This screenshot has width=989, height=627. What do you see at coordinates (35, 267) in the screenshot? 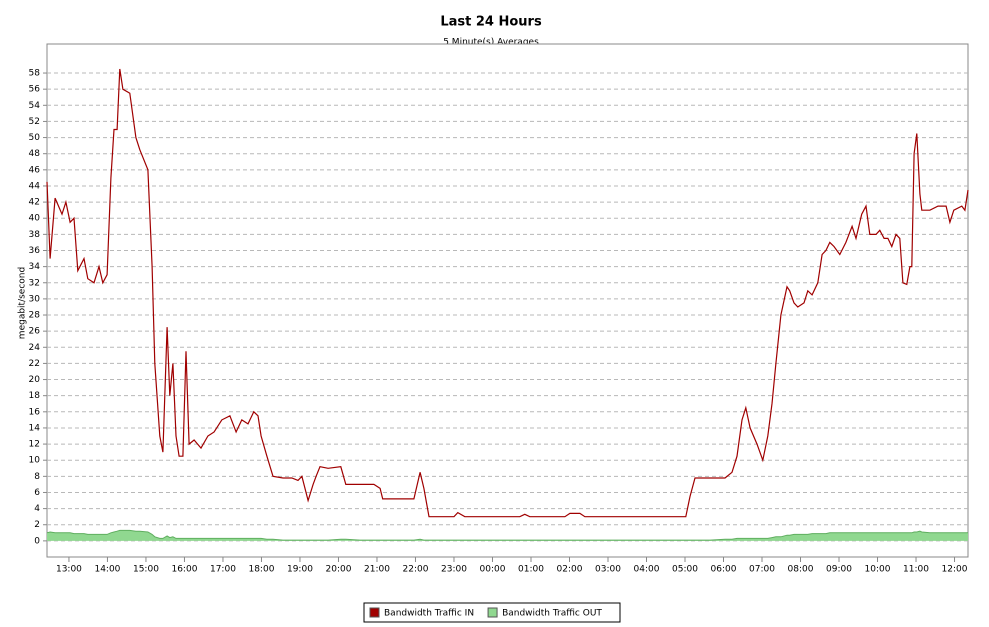
I see `y-tick-label: 34` at bounding box center [35, 267].